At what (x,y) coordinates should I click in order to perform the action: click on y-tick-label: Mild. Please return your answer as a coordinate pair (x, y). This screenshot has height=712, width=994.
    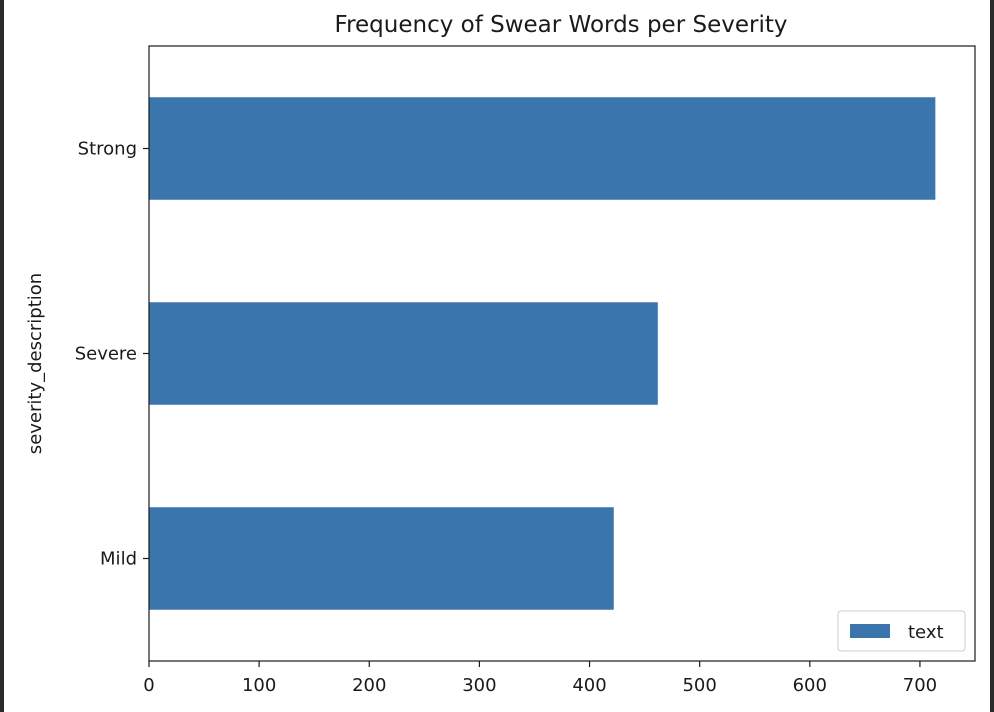
    Looking at the image, I should click on (118, 559).